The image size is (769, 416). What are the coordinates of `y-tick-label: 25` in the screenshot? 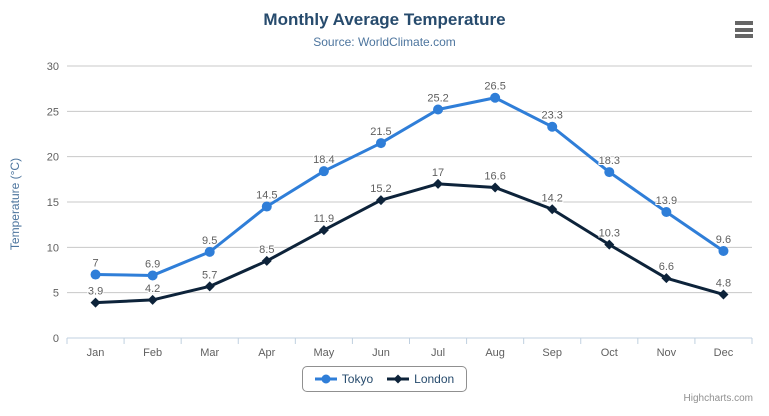 It's located at (53, 112).